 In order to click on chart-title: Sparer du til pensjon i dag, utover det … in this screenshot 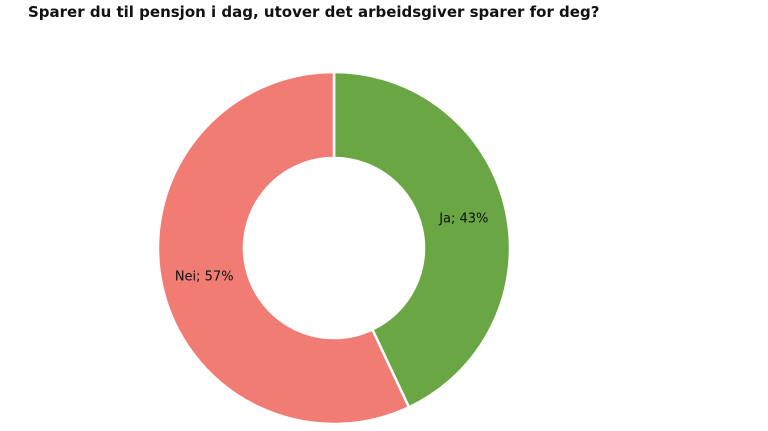, I will do `click(314, 12)`.